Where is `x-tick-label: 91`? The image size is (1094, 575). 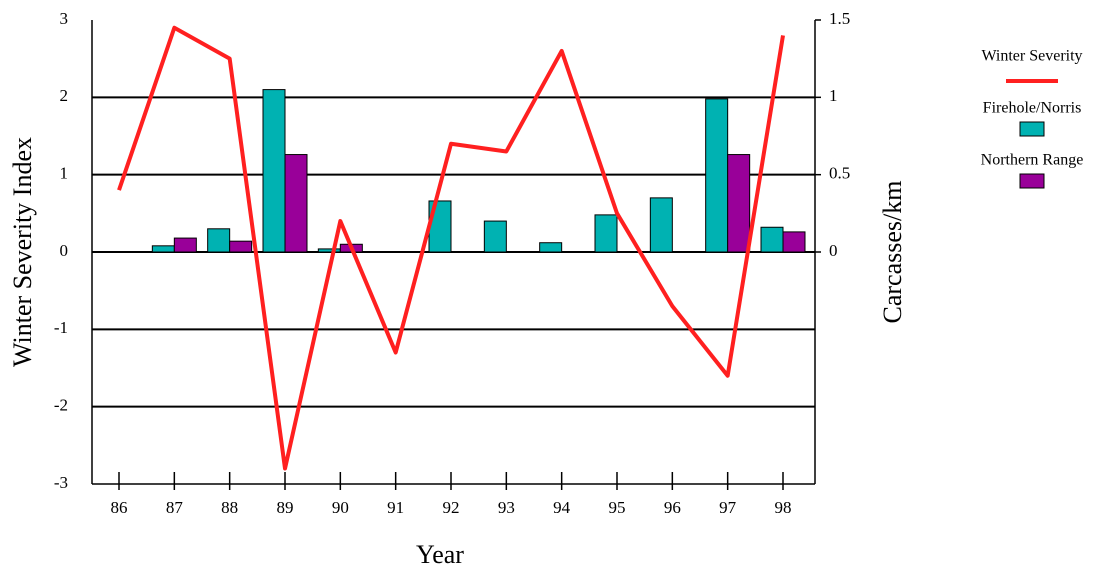 x-tick-label: 91 is located at coordinates (395, 507).